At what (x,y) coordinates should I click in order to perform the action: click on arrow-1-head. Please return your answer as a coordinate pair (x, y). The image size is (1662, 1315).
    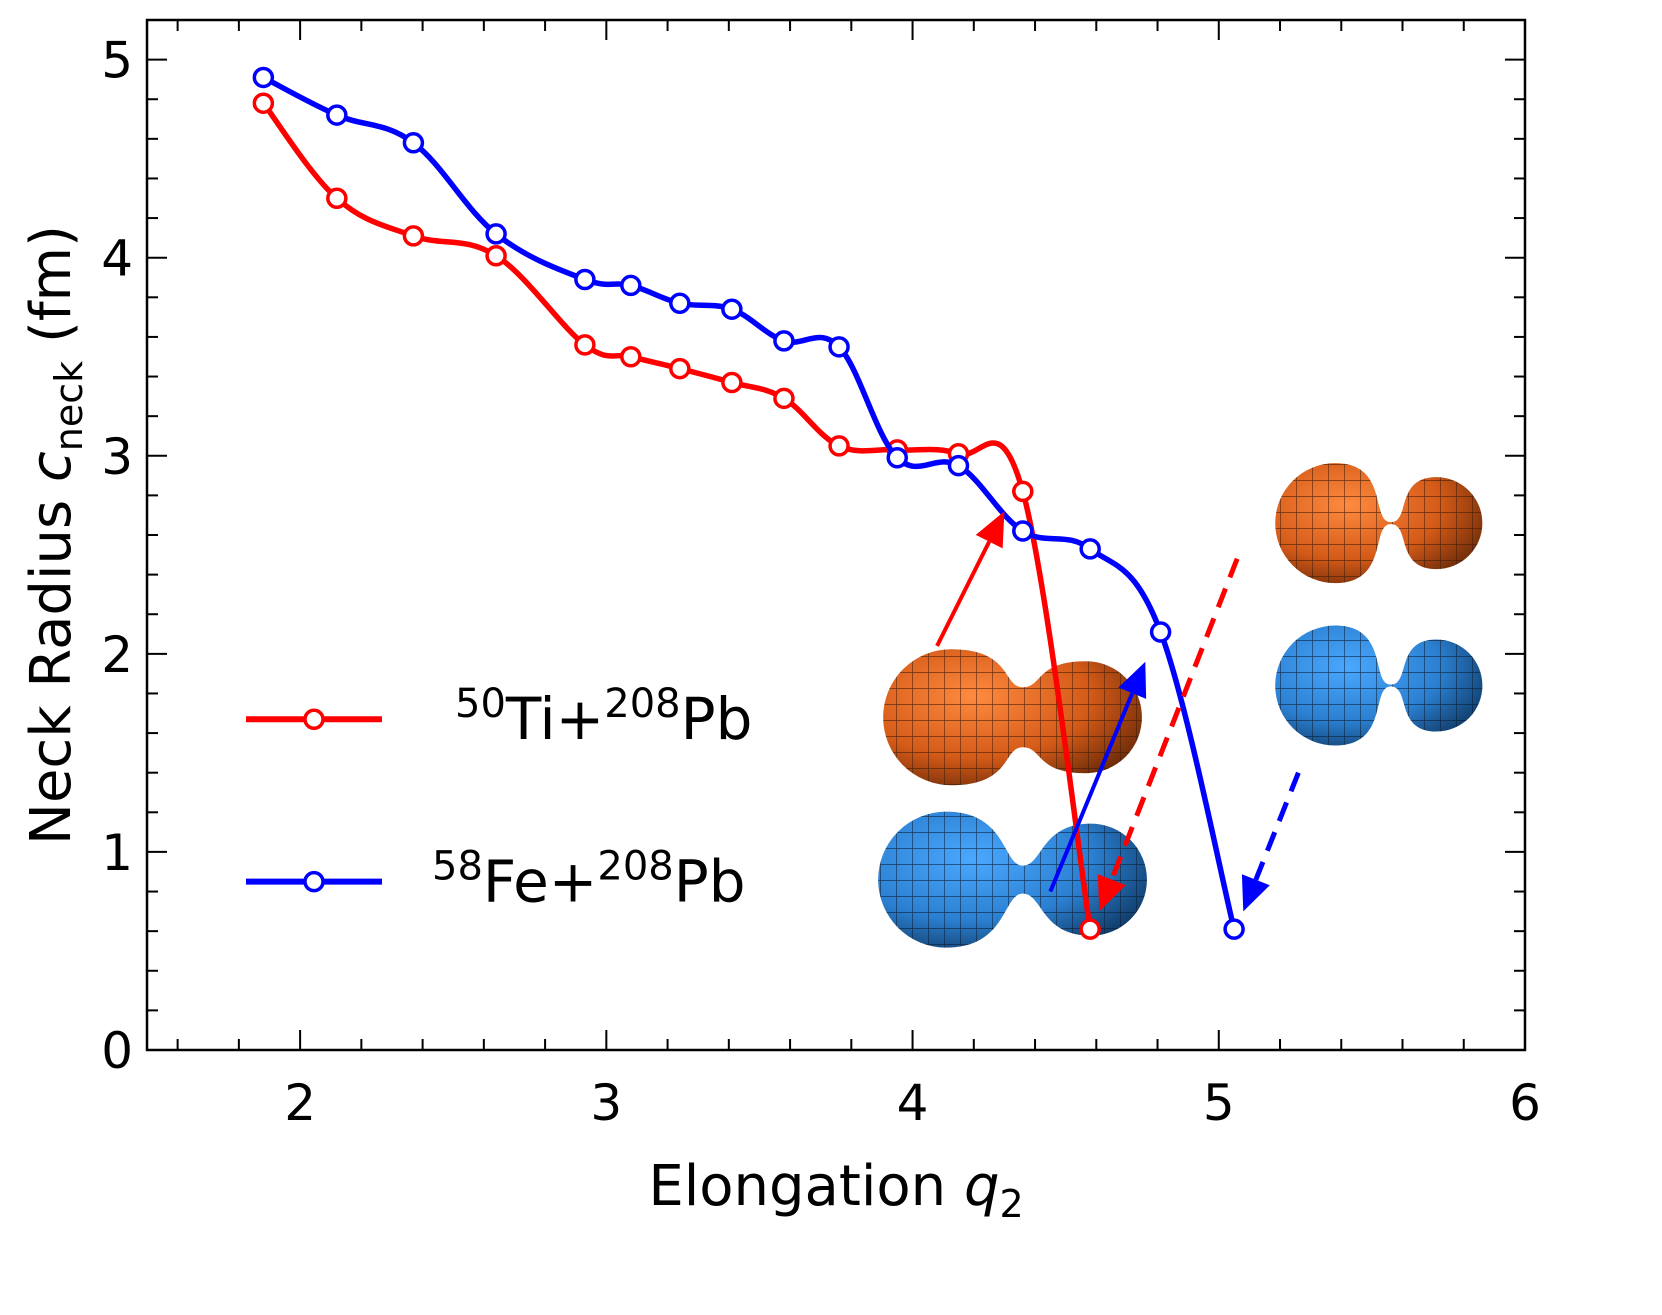
    Looking at the image, I should click on (1132, 680).